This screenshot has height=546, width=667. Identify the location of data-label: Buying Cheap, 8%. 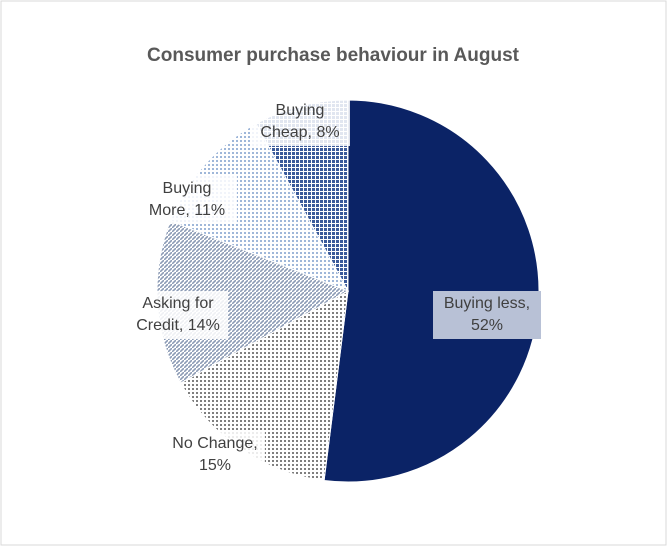
(300, 122).